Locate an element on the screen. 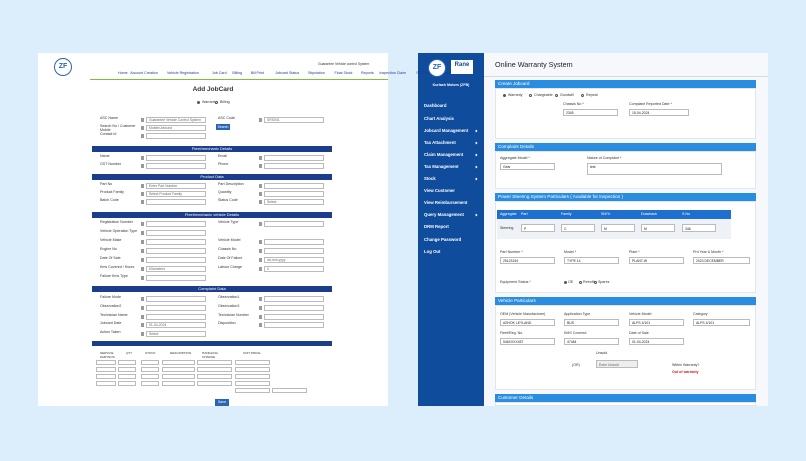  menu-item: Log Out is located at coordinates (432, 251).